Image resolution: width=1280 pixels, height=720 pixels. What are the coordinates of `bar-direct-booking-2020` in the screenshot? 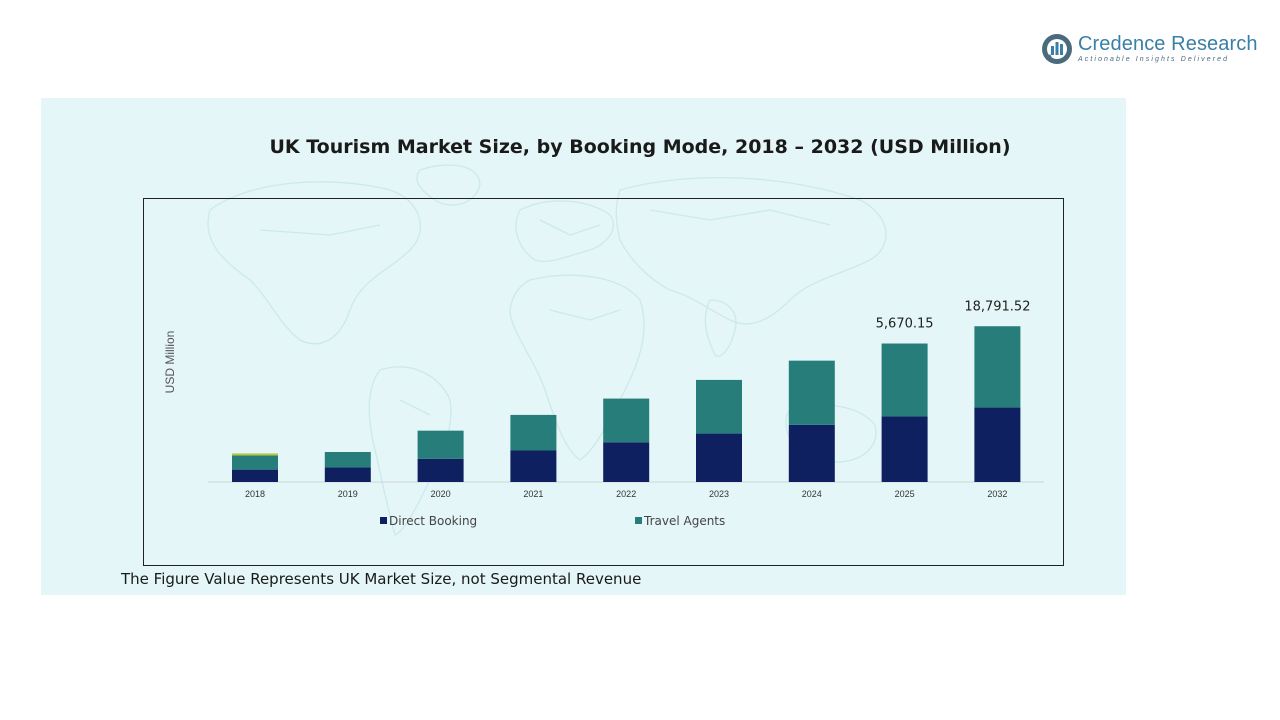 It's located at (440, 470).